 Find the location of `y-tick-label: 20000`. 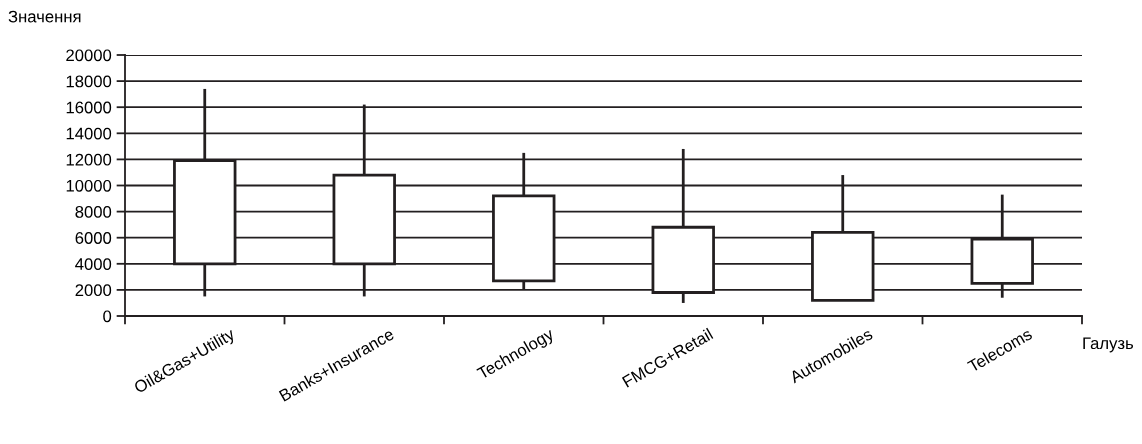

y-tick-label: 20000 is located at coordinates (89, 55).